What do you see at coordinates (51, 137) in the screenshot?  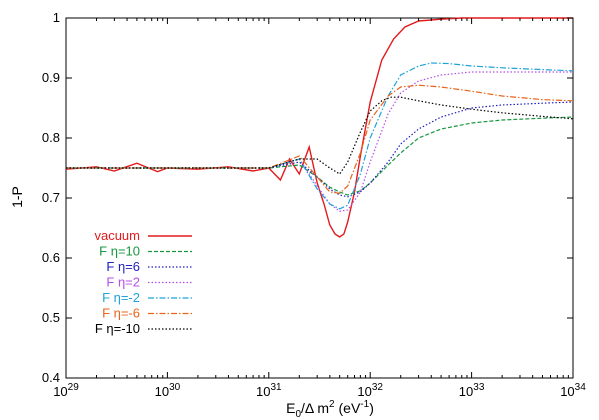 I see `y-tick-label: 0.8` at bounding box center [51, 137].